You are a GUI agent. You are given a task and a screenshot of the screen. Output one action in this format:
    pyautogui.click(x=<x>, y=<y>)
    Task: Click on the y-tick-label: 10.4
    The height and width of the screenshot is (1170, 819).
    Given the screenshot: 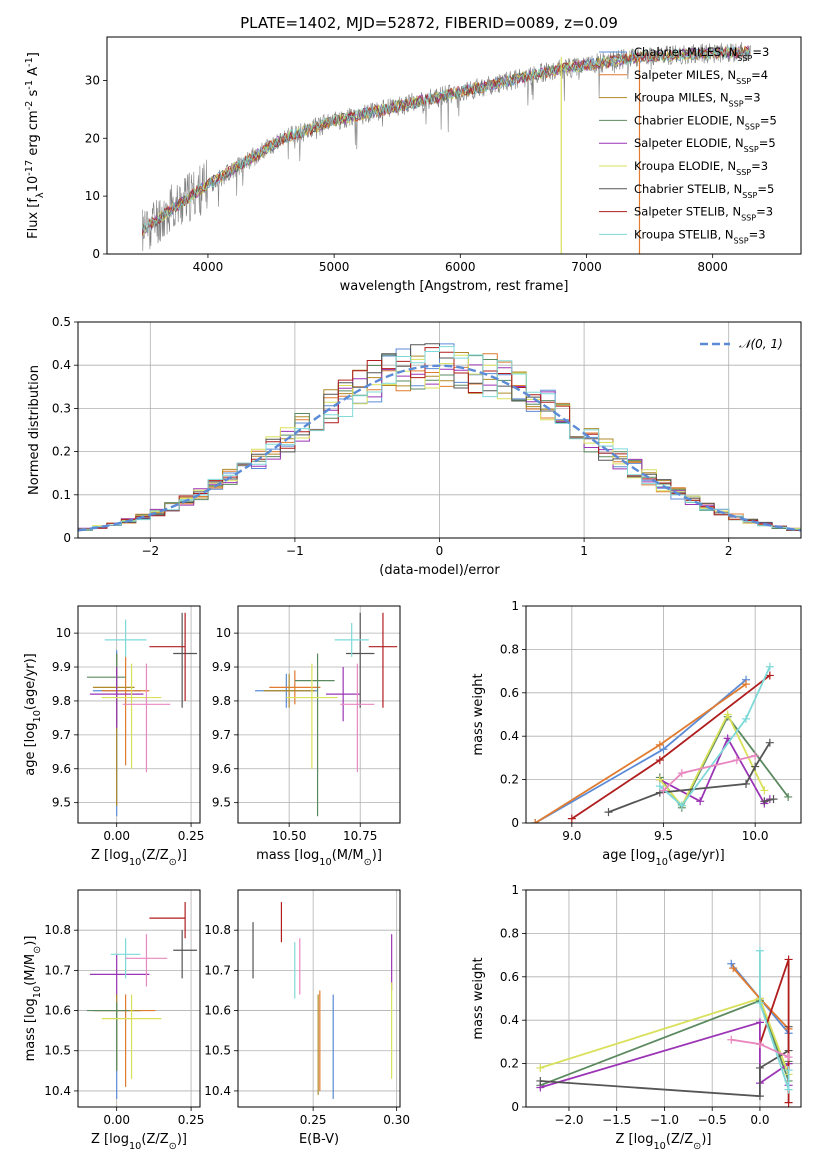 What is the action you would take?
    pyautogui.click(x=217, y=1091)
    